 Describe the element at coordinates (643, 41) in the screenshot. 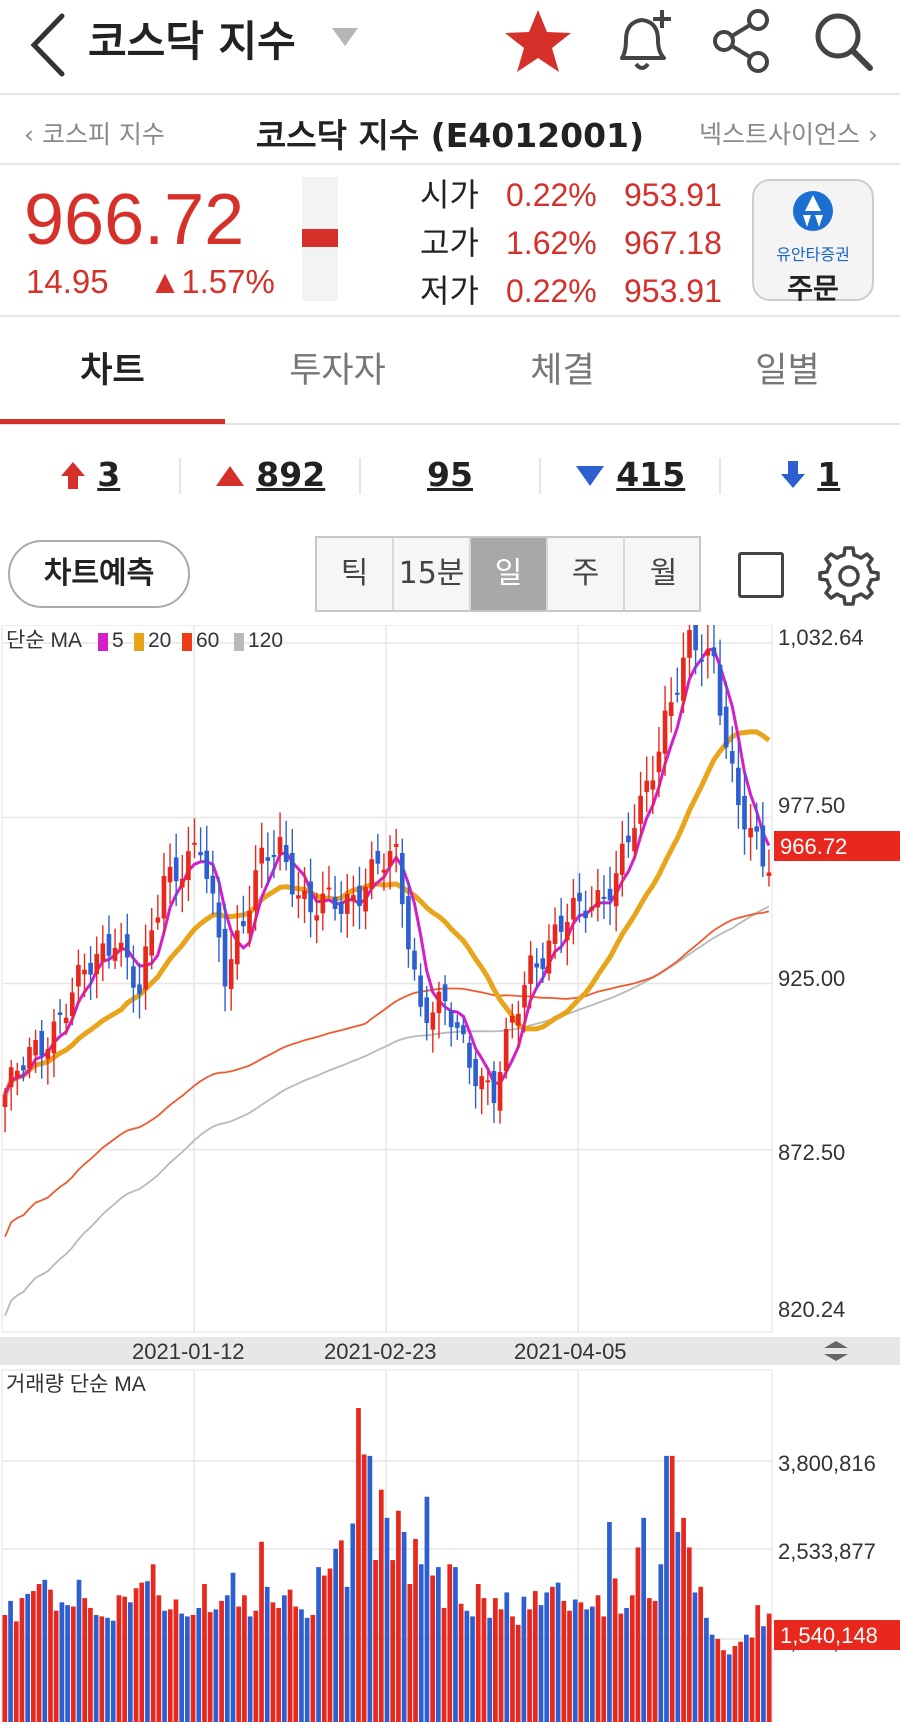

I see `bell-add-icon` at that location.